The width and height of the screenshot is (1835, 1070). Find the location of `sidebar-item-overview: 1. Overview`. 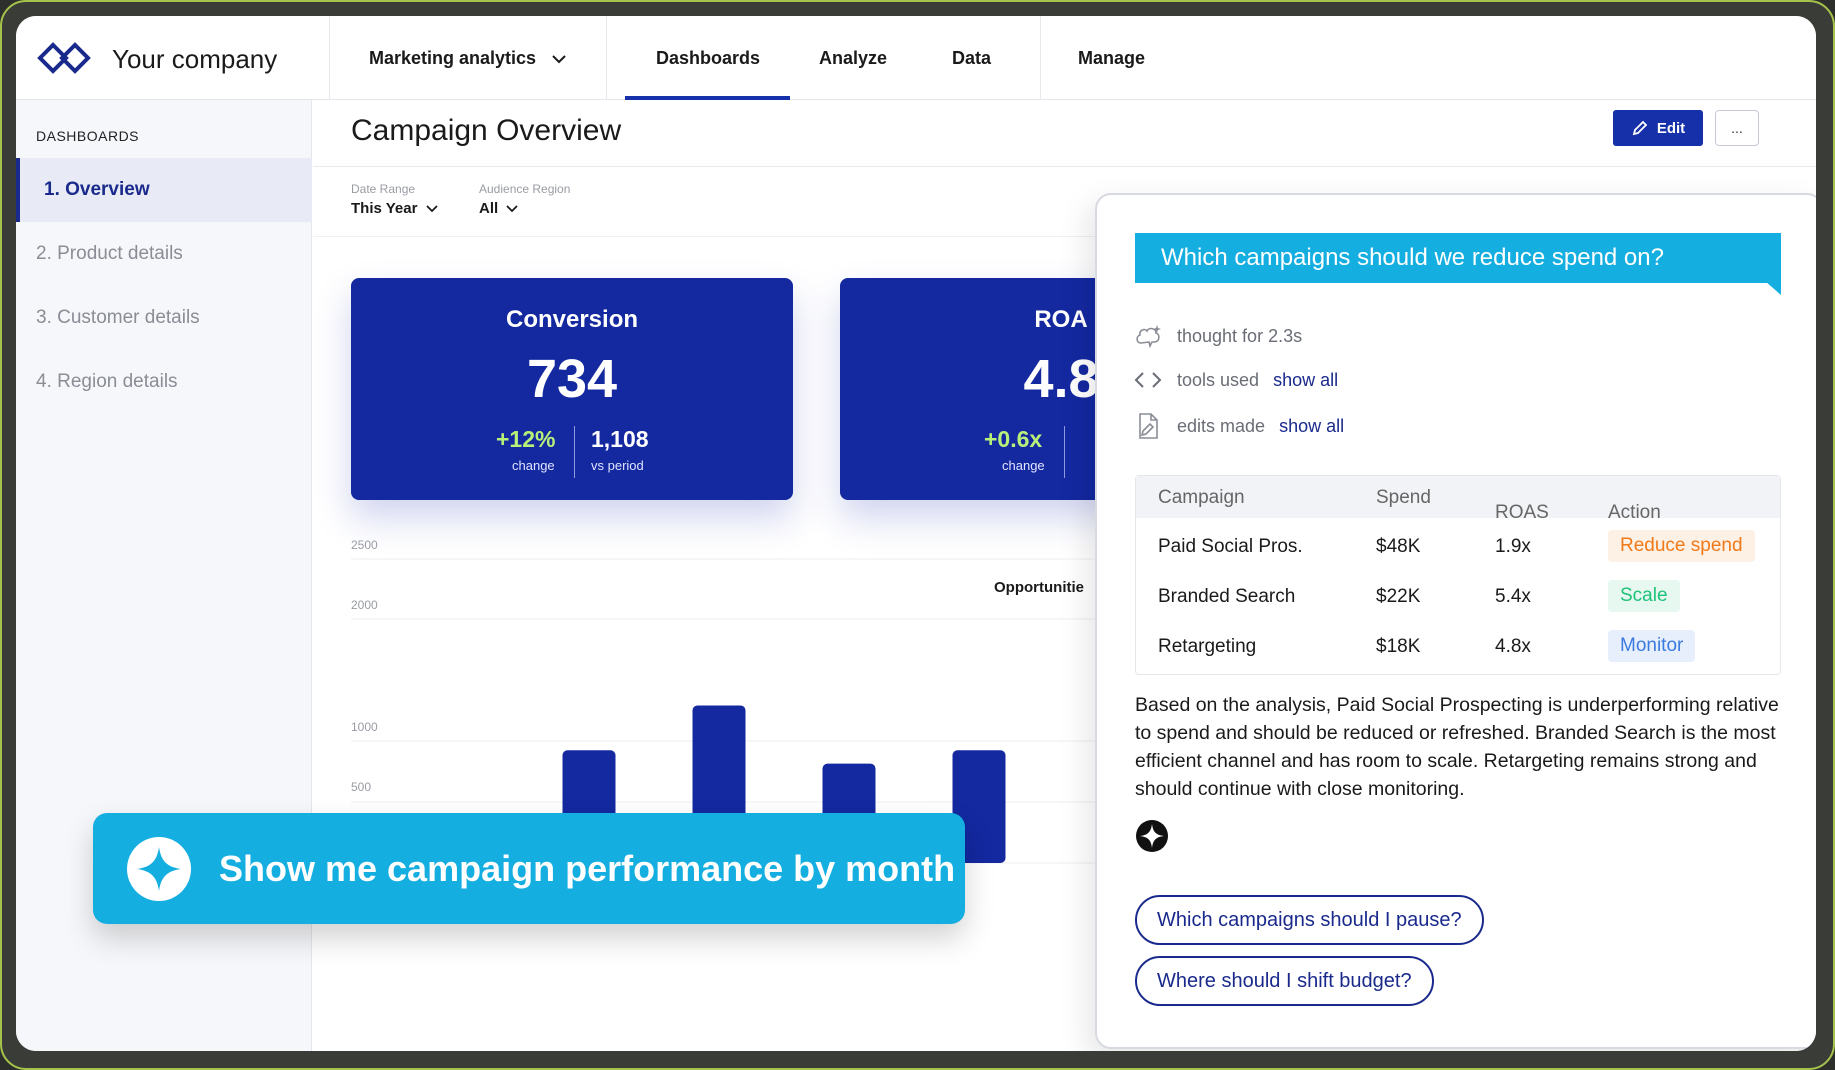

sidebar-item-overview: 1. Overview is located at coordinates (164, 190).